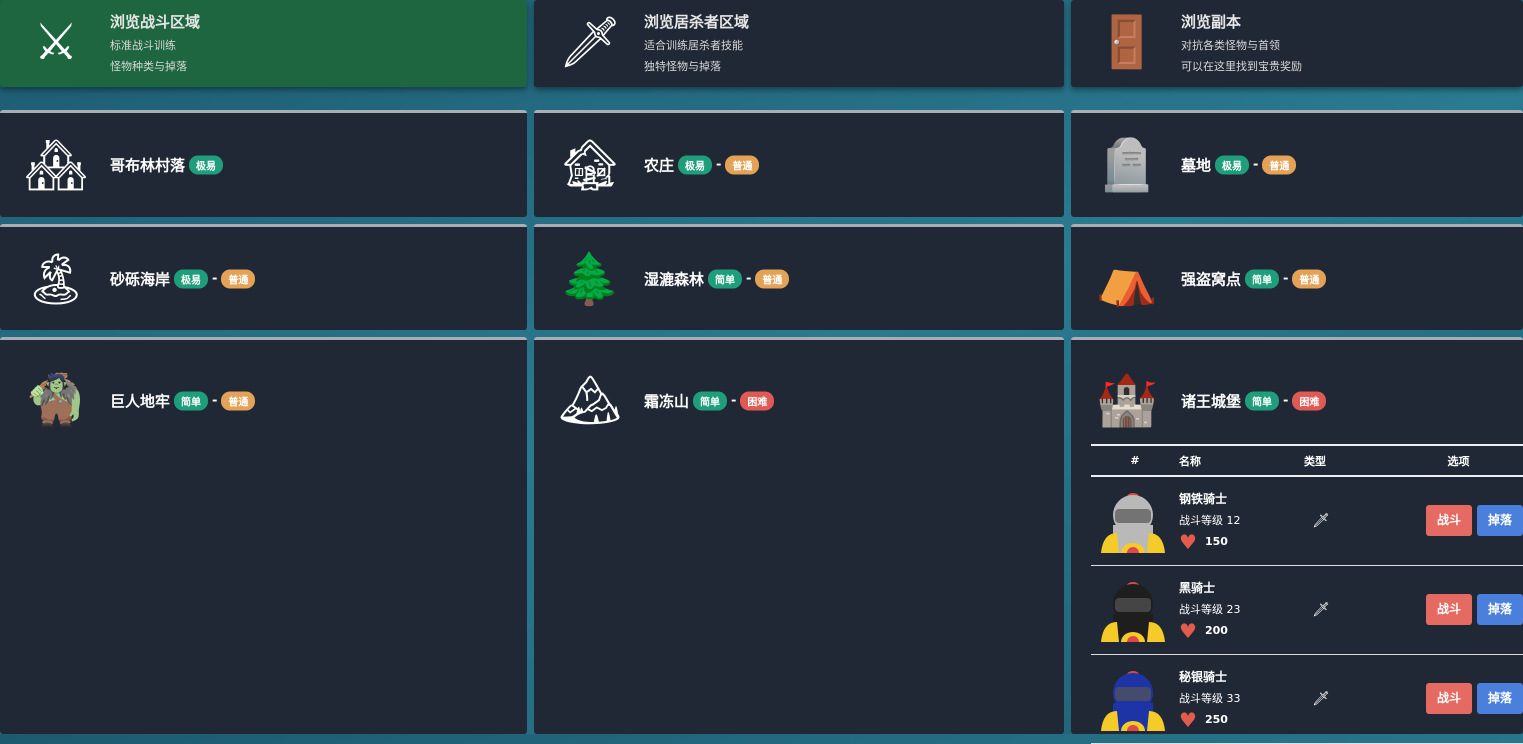  What do you see at coordinates (799, 277) in the screenshot?
I see `zone-card-4: 🌲 湿漉森林 简单 - 普通` at bounding box center [799, 277].